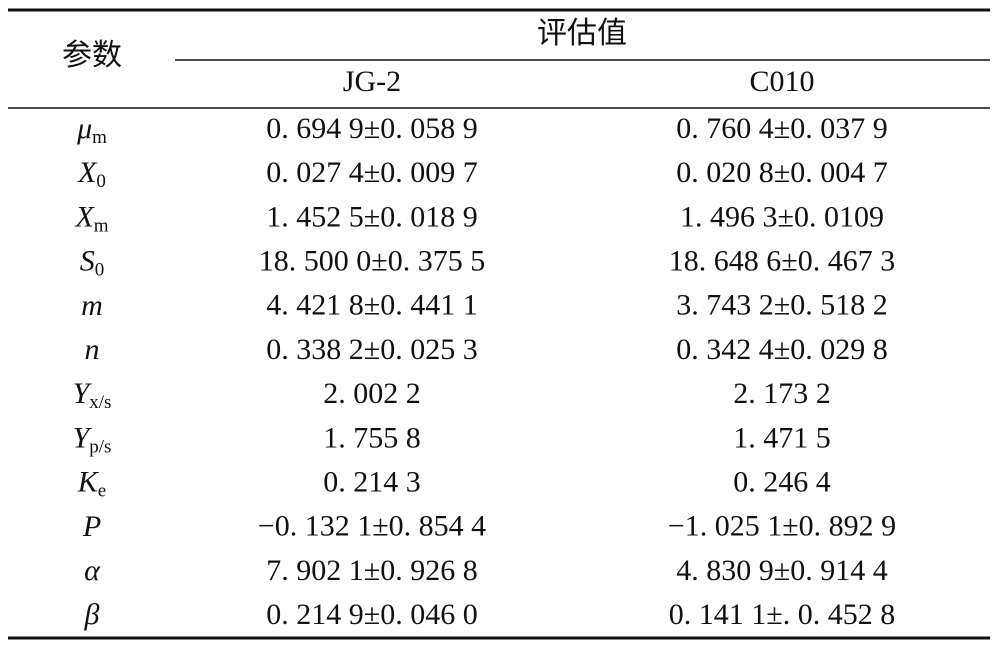 The width and height of the screenshot is (992, 648). What do you see at coordinates (372, 260) in the screenshot?
I see `value-cell: 18. 500 0±0. 375 5` at bounding box center [372, 260].